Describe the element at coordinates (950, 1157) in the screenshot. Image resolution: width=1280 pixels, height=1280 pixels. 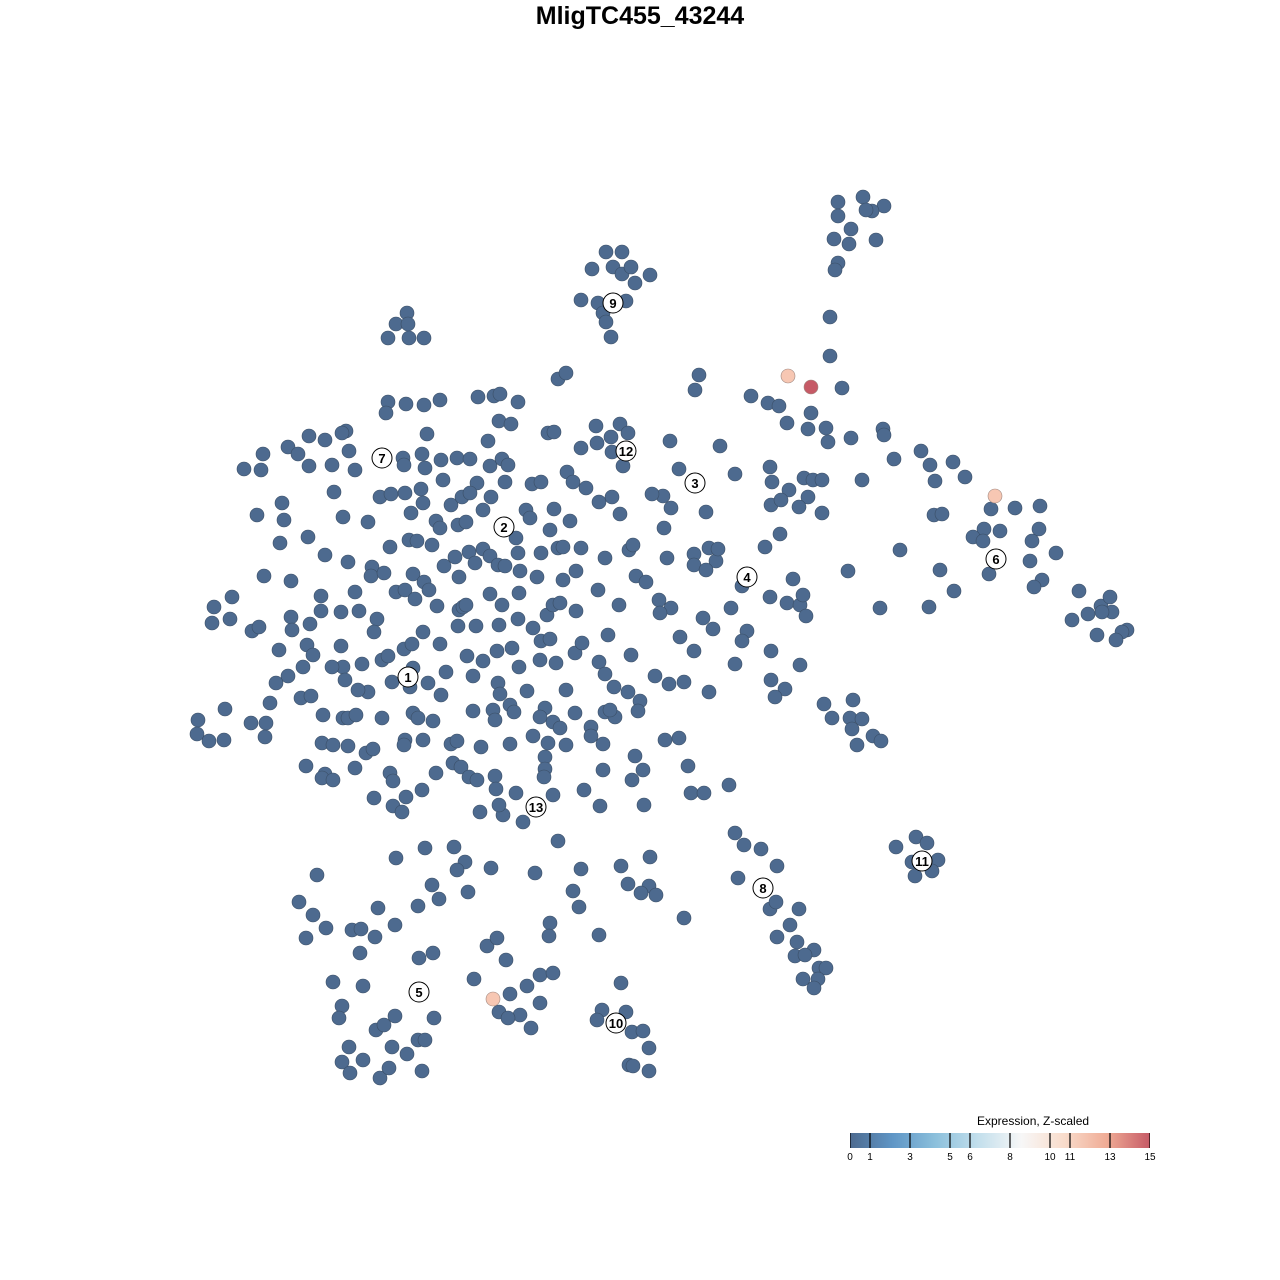
I see `legend-tick-label: 5` at that location.